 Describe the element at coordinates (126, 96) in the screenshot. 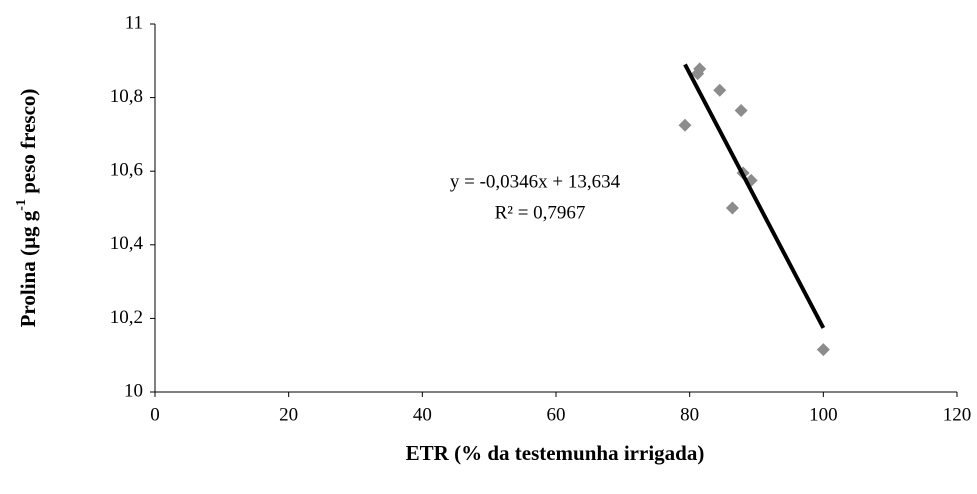

I see `y-tick-label: 10,8` at that location.